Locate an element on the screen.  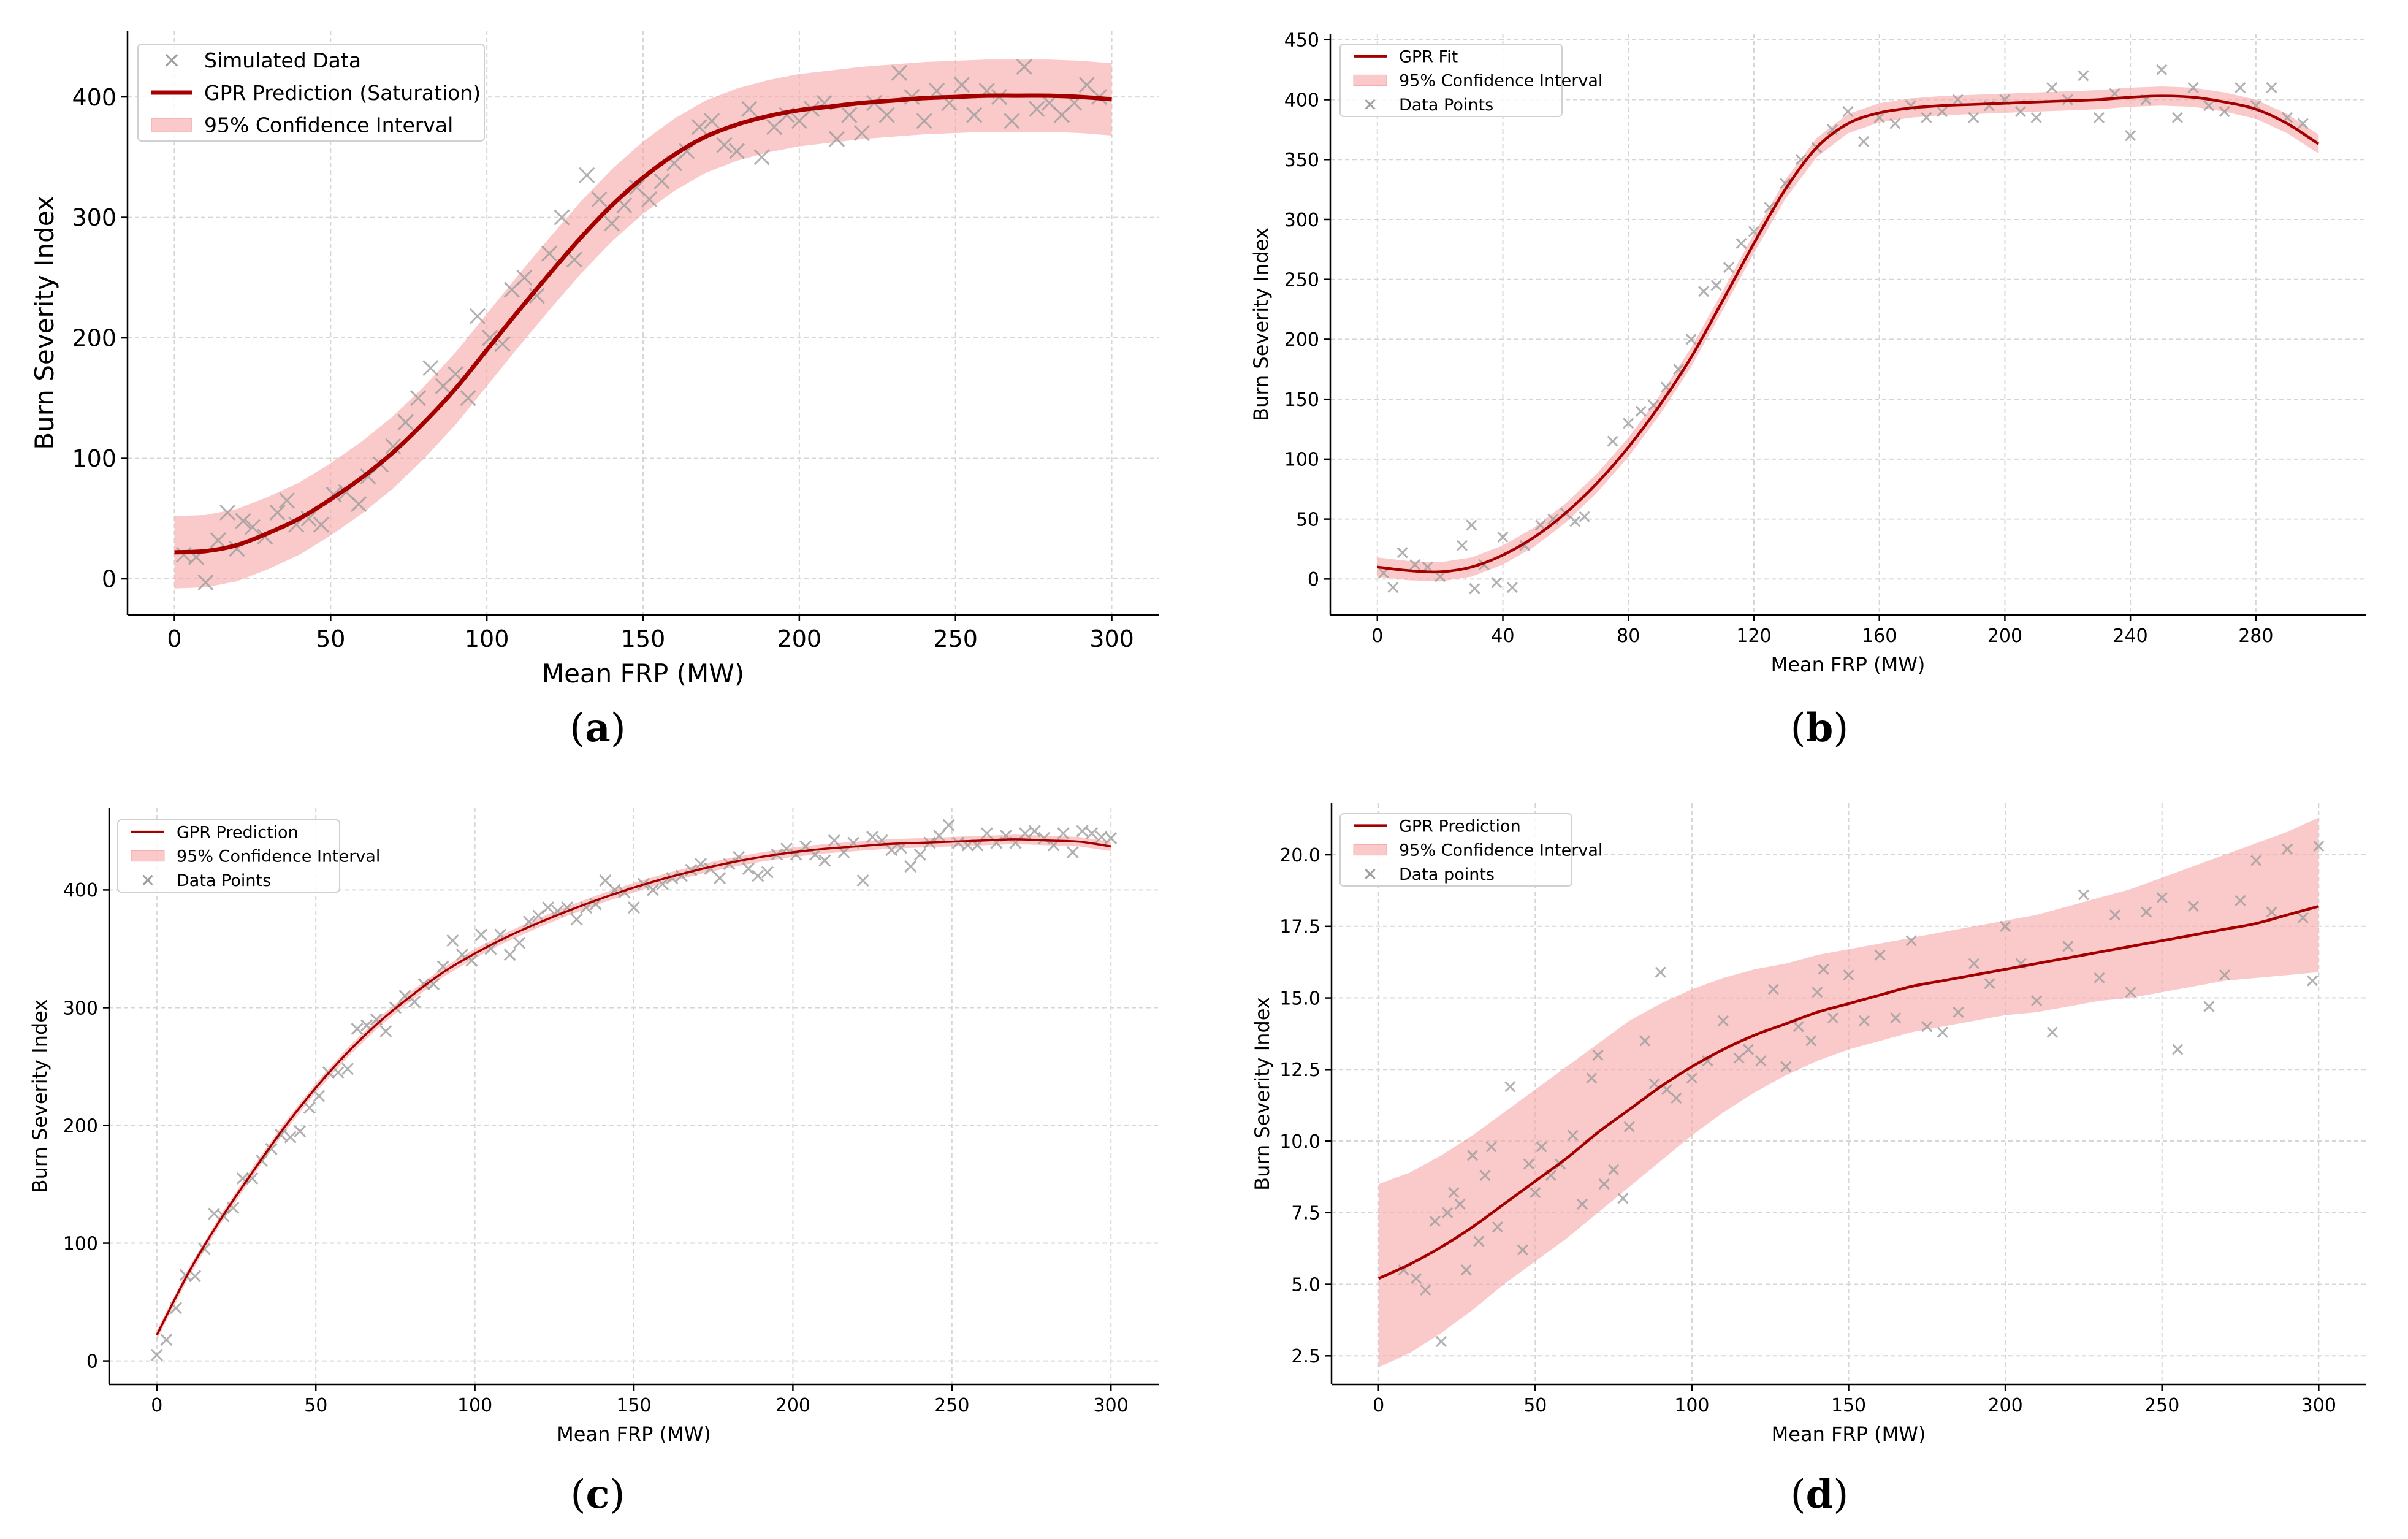
y-tick-label: 7.5 is located at coordinates (1305, 1214).